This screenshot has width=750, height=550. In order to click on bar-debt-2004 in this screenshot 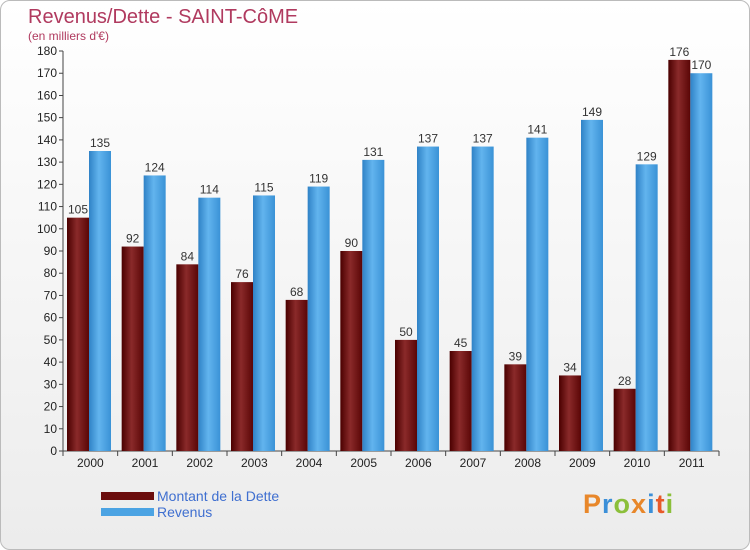, I will do `click(296, 375)`.